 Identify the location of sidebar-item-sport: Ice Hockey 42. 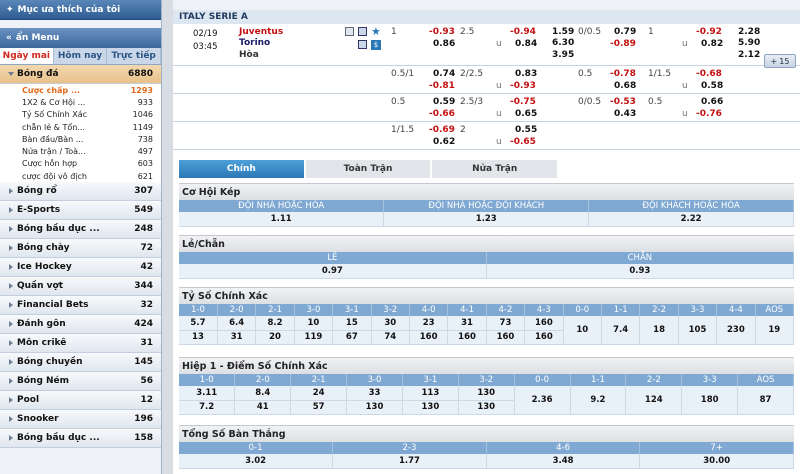
(80, 268).